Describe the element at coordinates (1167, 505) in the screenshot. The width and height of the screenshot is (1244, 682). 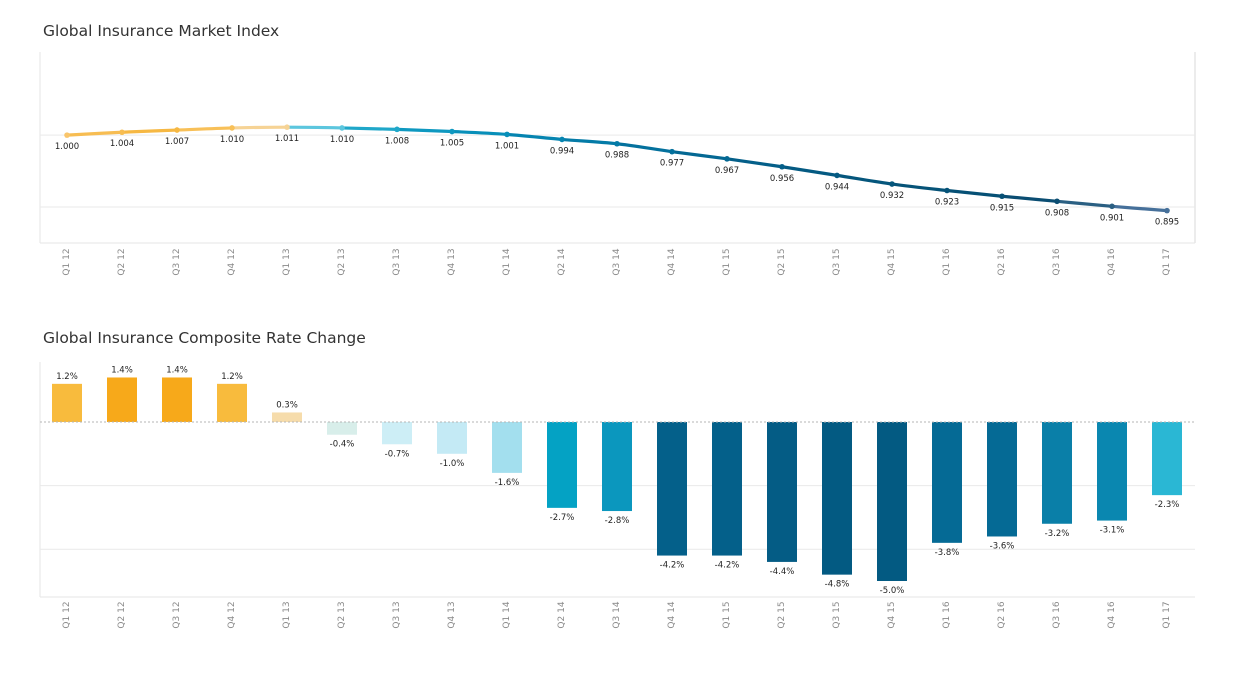
I see `bar-data-label: -2.3%` at that location.